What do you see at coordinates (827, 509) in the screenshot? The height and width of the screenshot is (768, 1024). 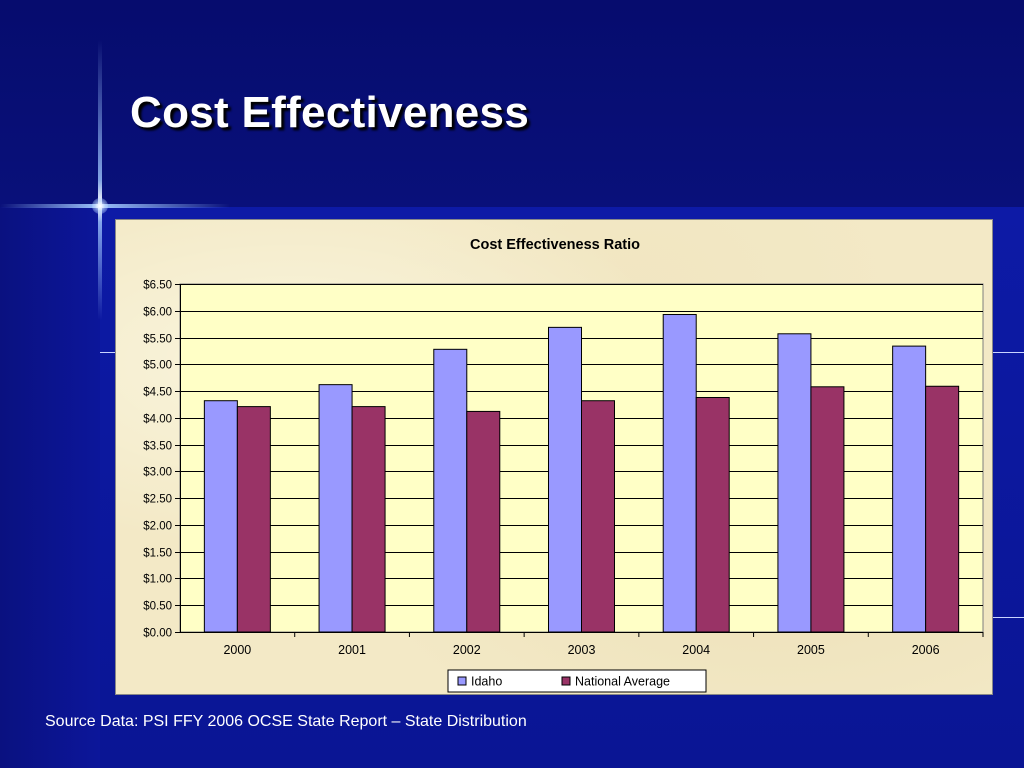 I see `bar-national-average-2005` at bounding box center [827, 509].